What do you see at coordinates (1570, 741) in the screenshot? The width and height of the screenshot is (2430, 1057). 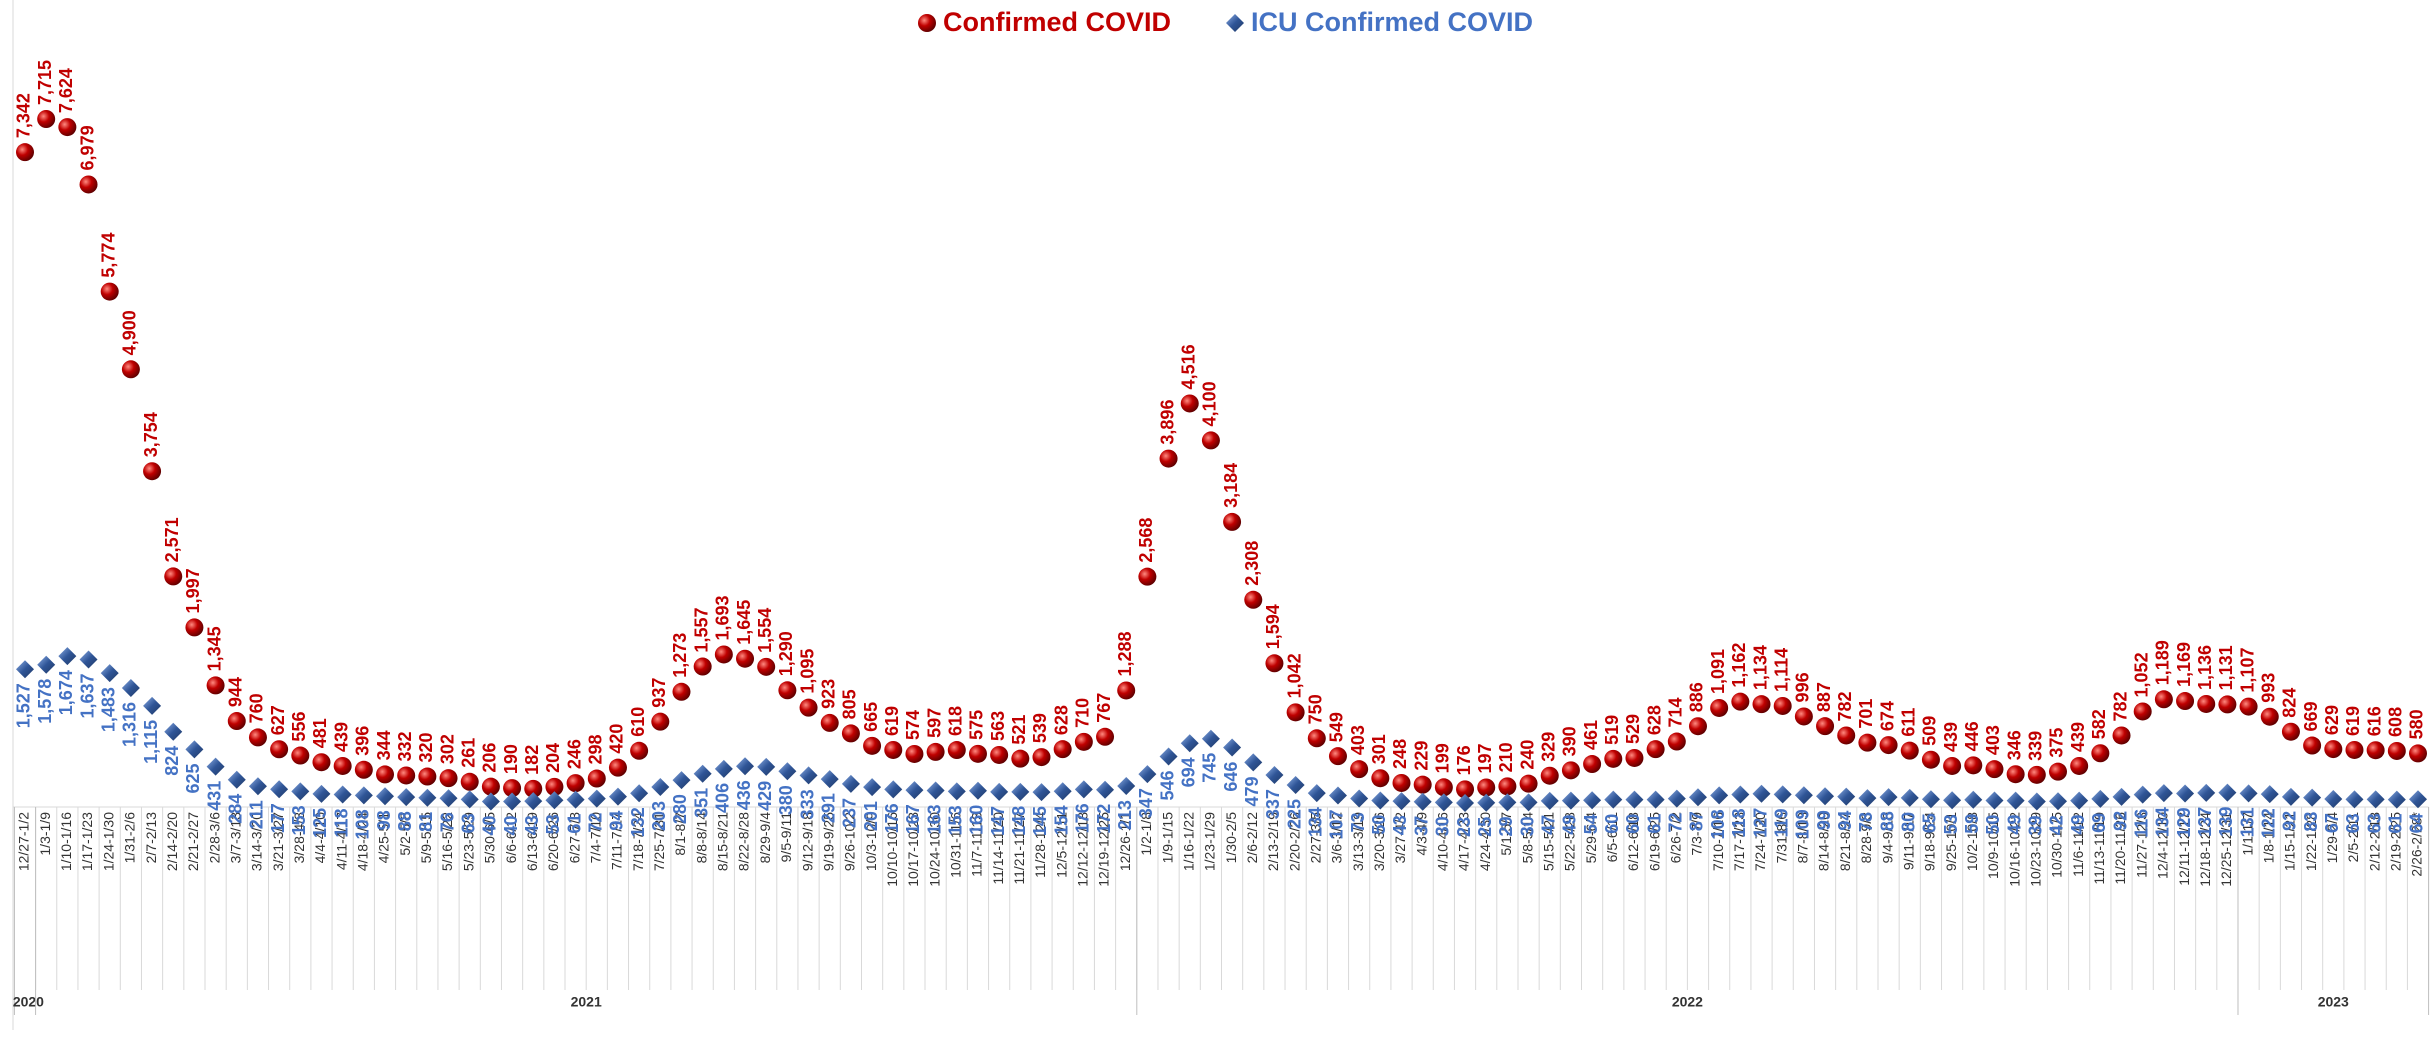 I see `data-label: 390` at bounding box center [1570, 741].